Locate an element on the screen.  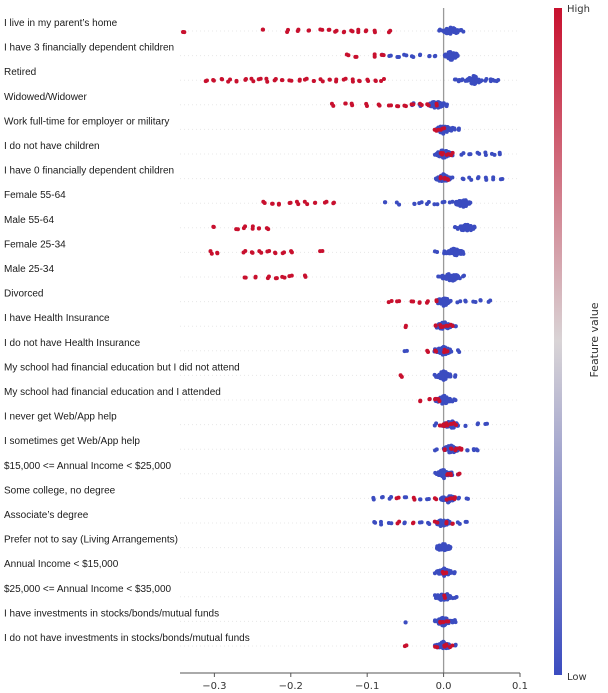
feature-label: I do not have Health Insurance is located at coordinates (72, 343).